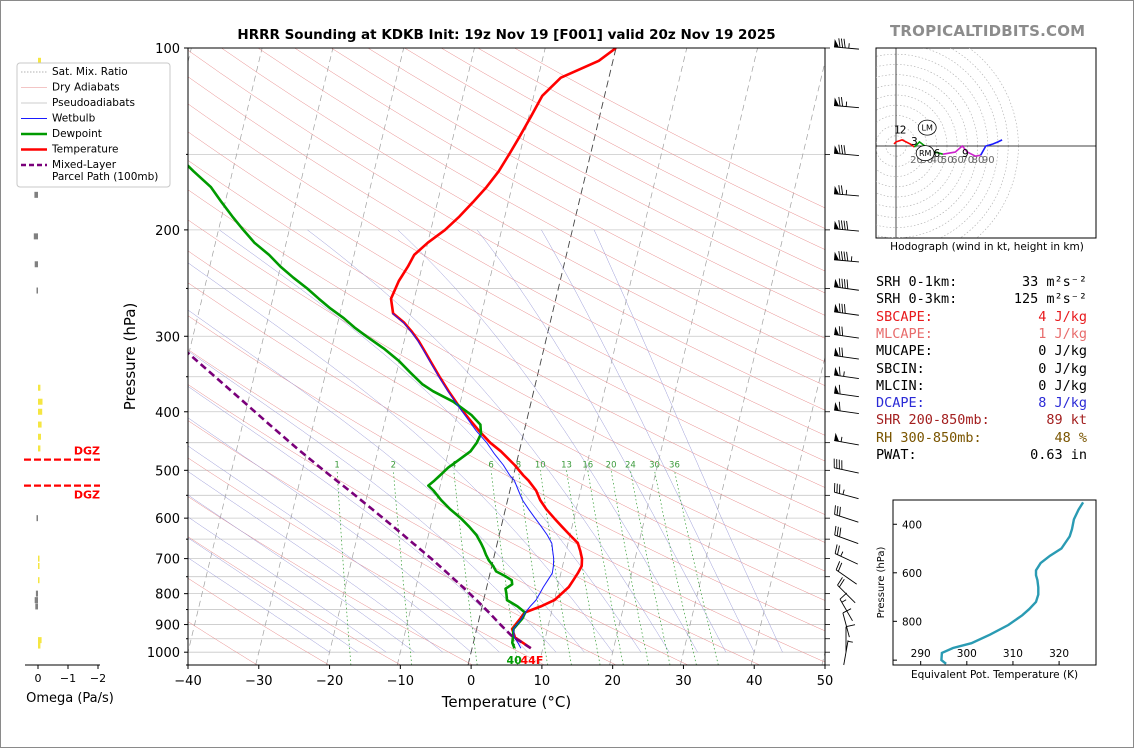 The width and height of the screenshot is (1134, 748). Describe the element at coordinates (903, 131) in the screenshot. I see `hodograph-height-label: 2` at that location.